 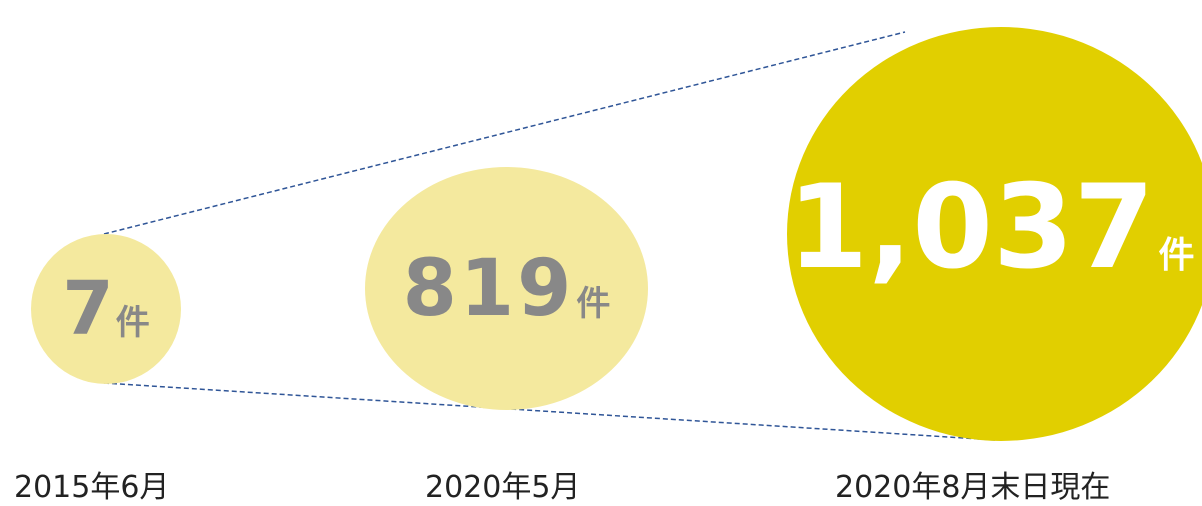 What do you see at coordinates (88, 309) in the screenshot?
I see `count-number: 7` at bounding box center [88, 309].